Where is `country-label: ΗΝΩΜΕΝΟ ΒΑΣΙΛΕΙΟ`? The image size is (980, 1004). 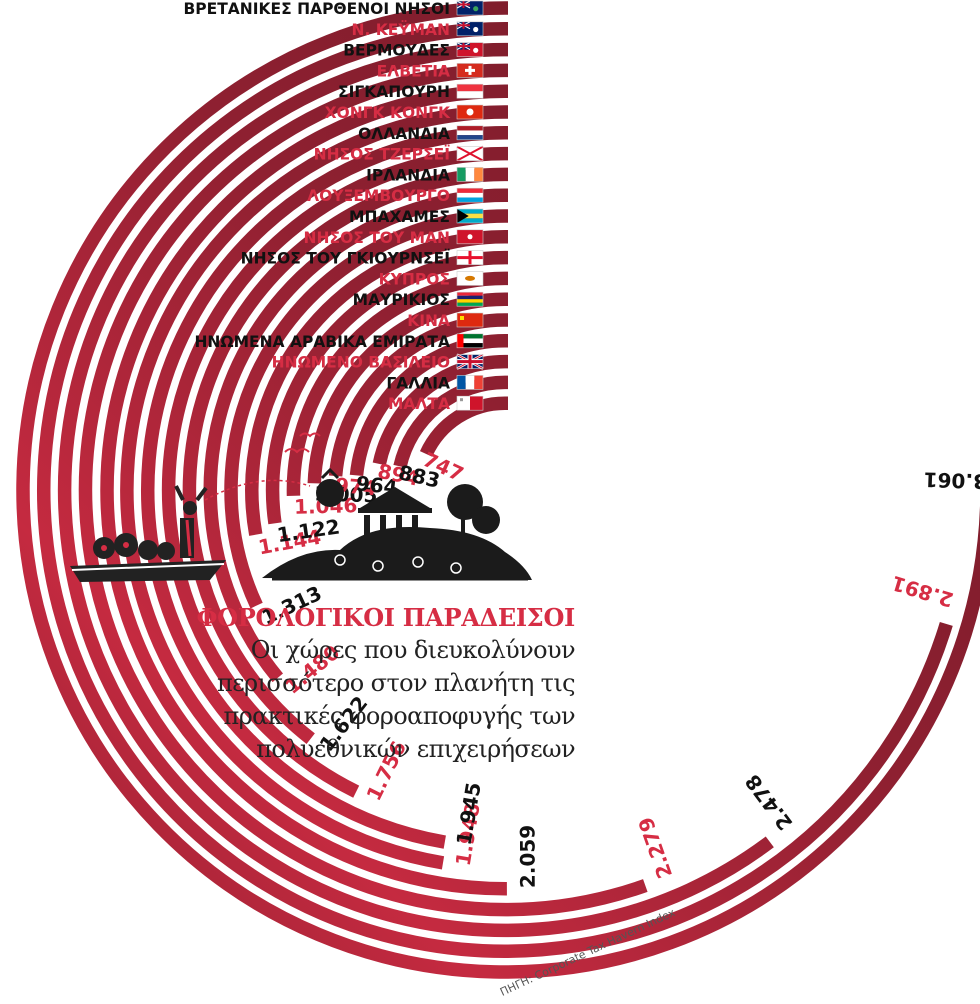 country-label: ΗΝΩΜΕΝΟ ΒΑΣΙΛΕΙΟ is located at coordinates (361, 363).